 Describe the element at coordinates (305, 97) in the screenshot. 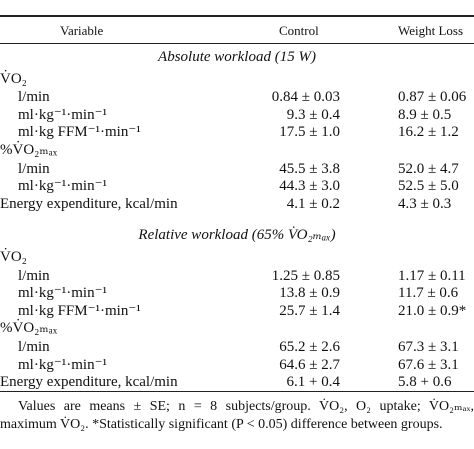

I see `control-value: 0.84 ± 0.03` at that location.